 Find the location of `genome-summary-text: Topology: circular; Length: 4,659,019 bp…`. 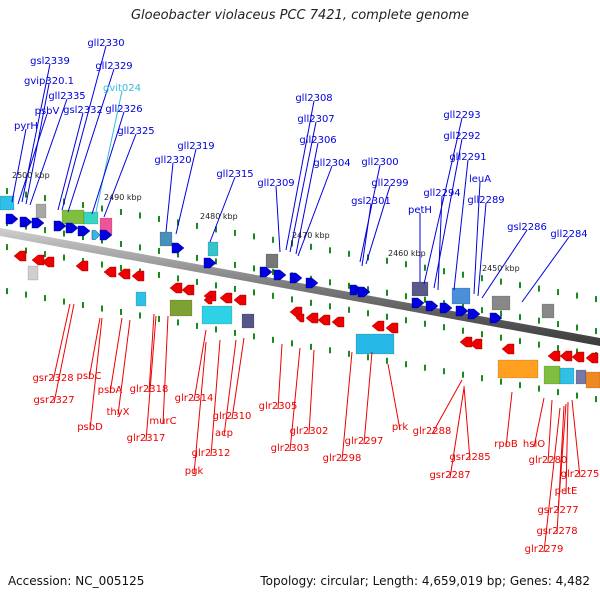

genome-summary-text: Topology: circular; Length: 4,659,019 bp… is located at coordinates (425, 581).